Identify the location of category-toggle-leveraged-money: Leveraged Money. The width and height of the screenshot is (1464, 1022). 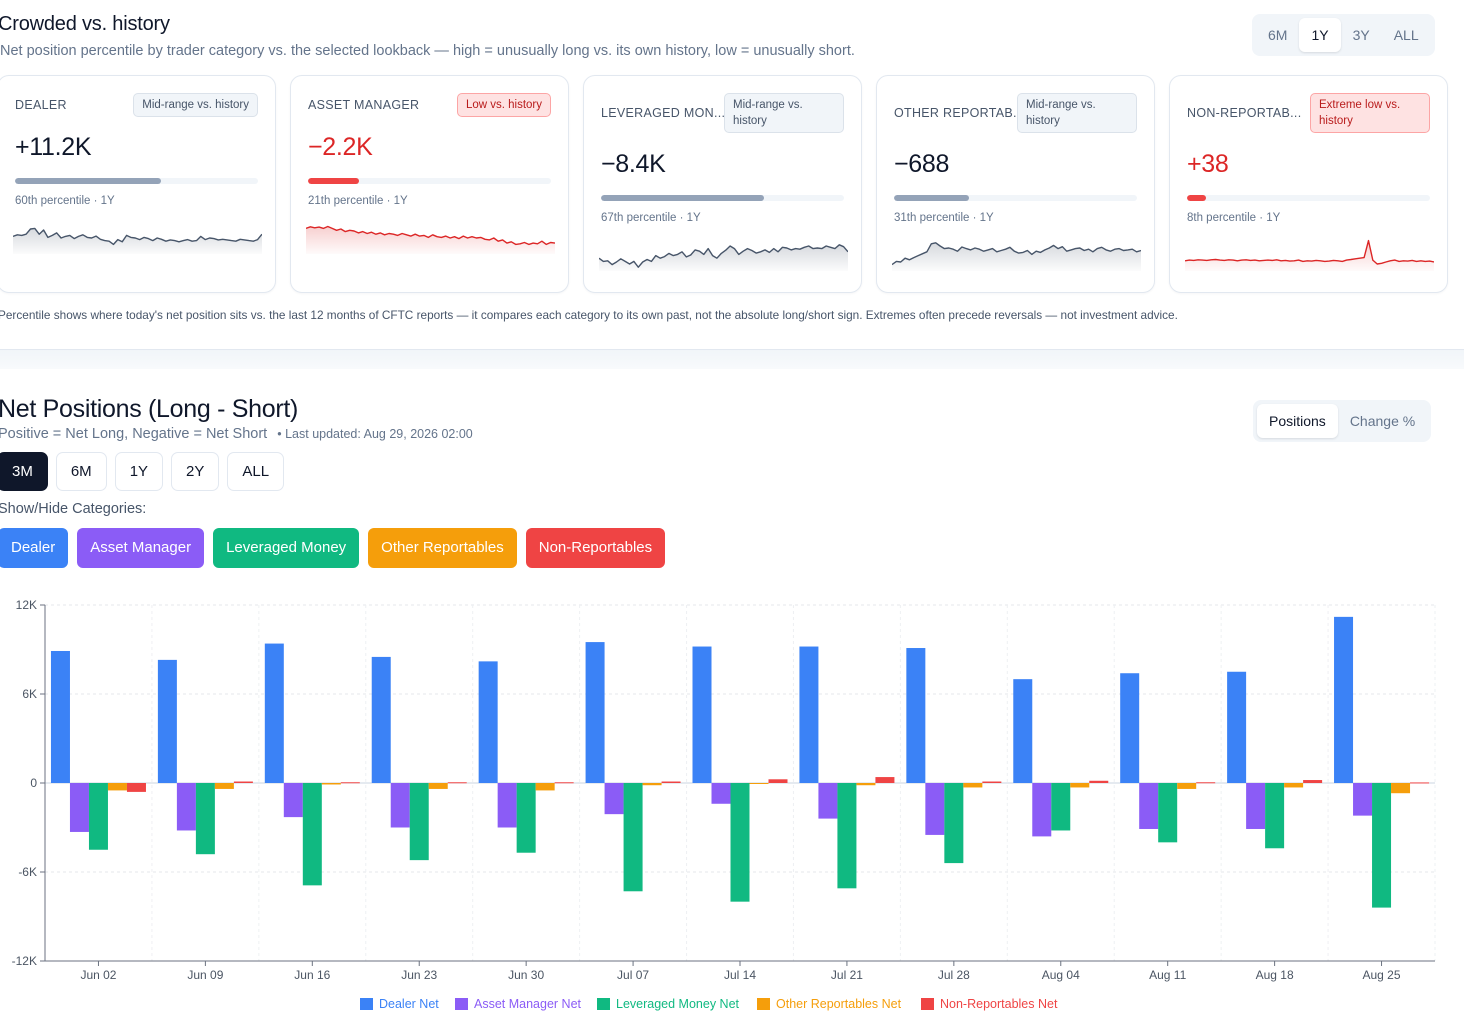
(286, 548).